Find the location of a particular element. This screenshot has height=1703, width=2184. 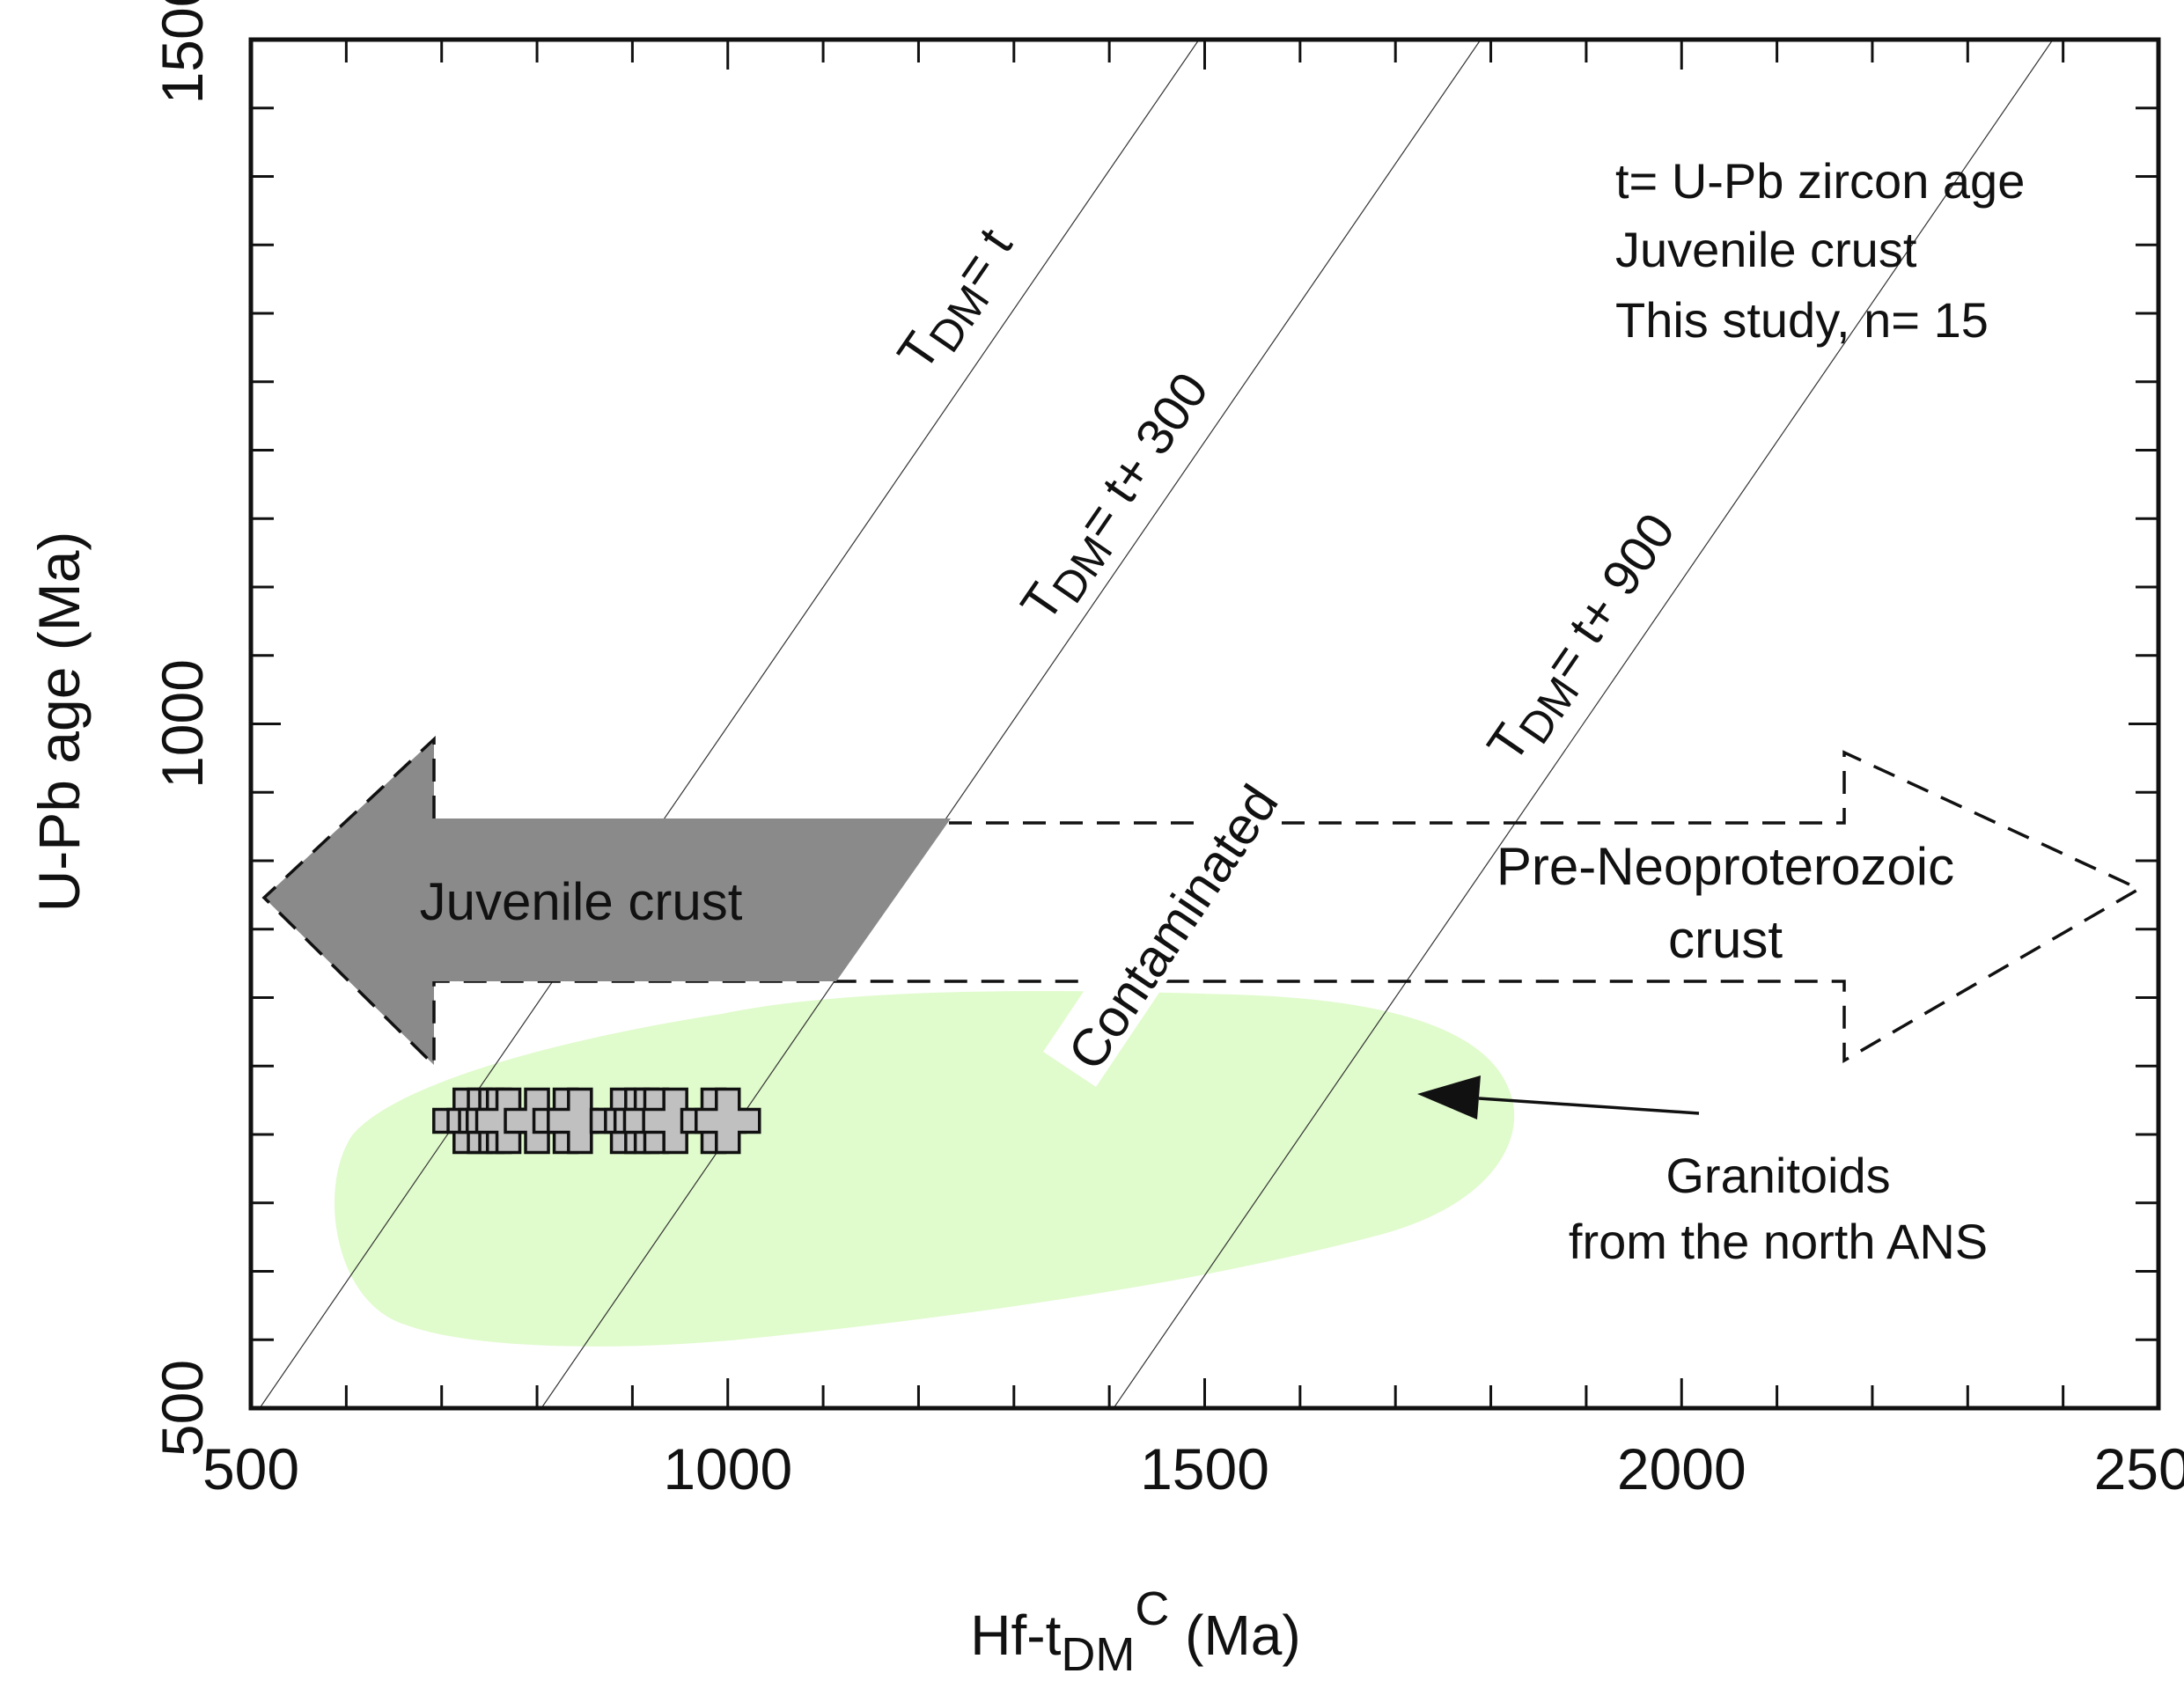

y-axis-label: U-Pb age (Ma) is located at coordinates (59, 722).